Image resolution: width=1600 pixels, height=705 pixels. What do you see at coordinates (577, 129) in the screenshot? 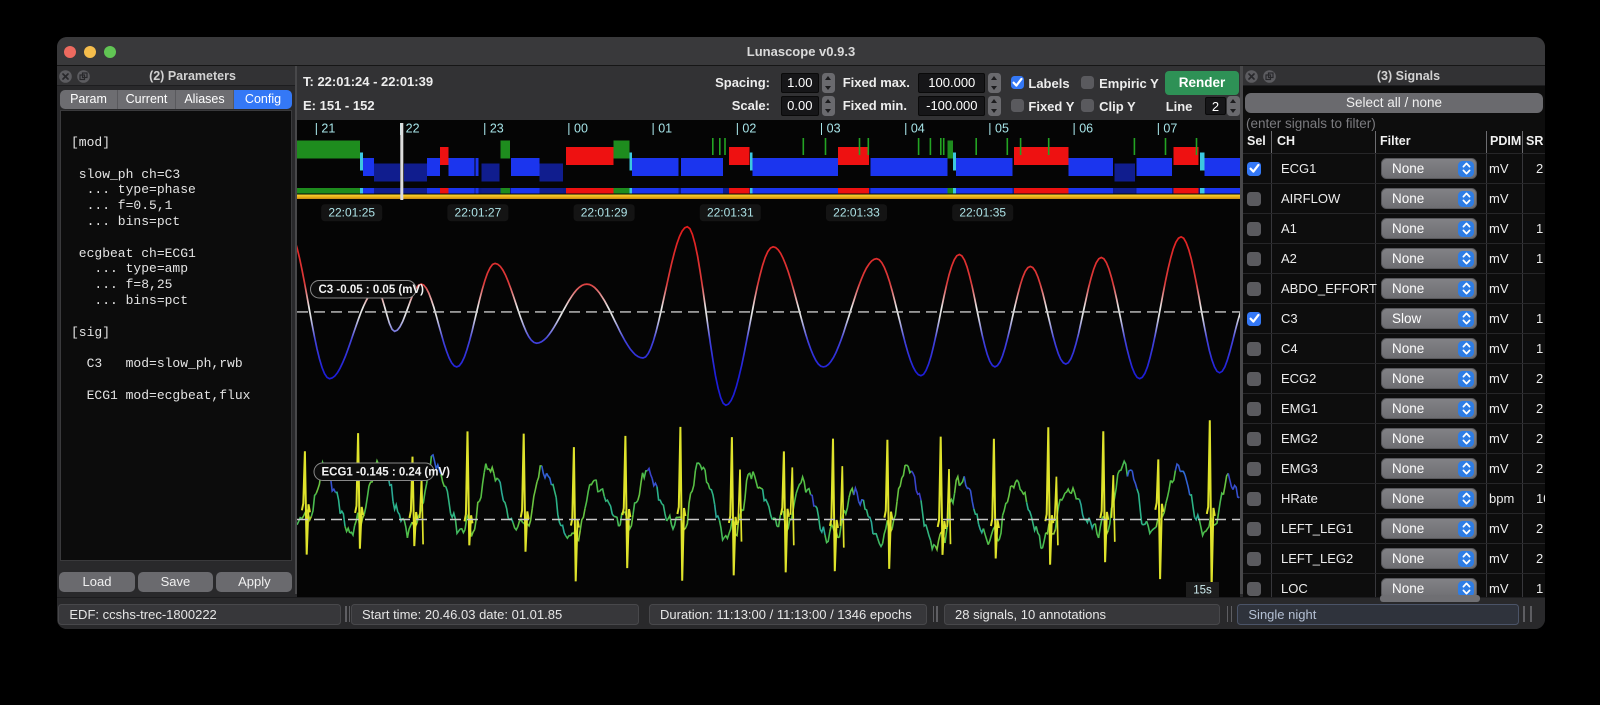
I see `svg-text: | 00` at bounding box center [577, 129].